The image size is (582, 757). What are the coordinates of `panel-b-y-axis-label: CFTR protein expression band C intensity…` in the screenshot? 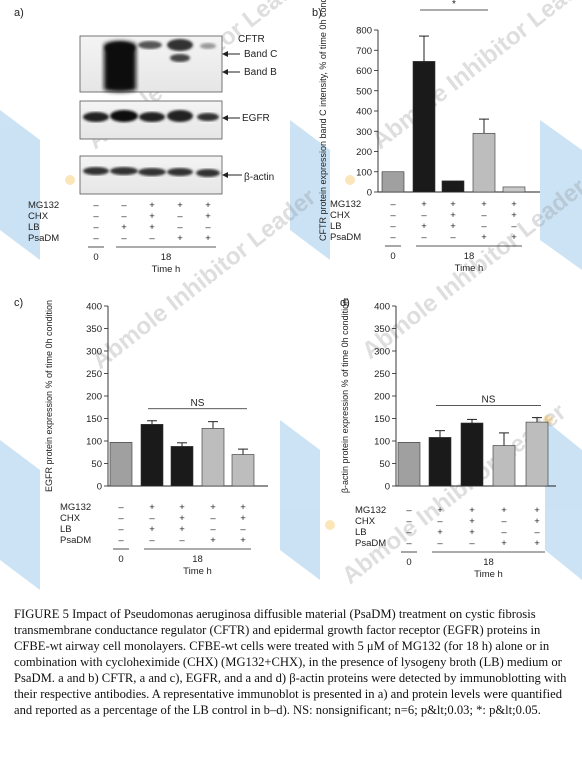 It's located at (323, 120).